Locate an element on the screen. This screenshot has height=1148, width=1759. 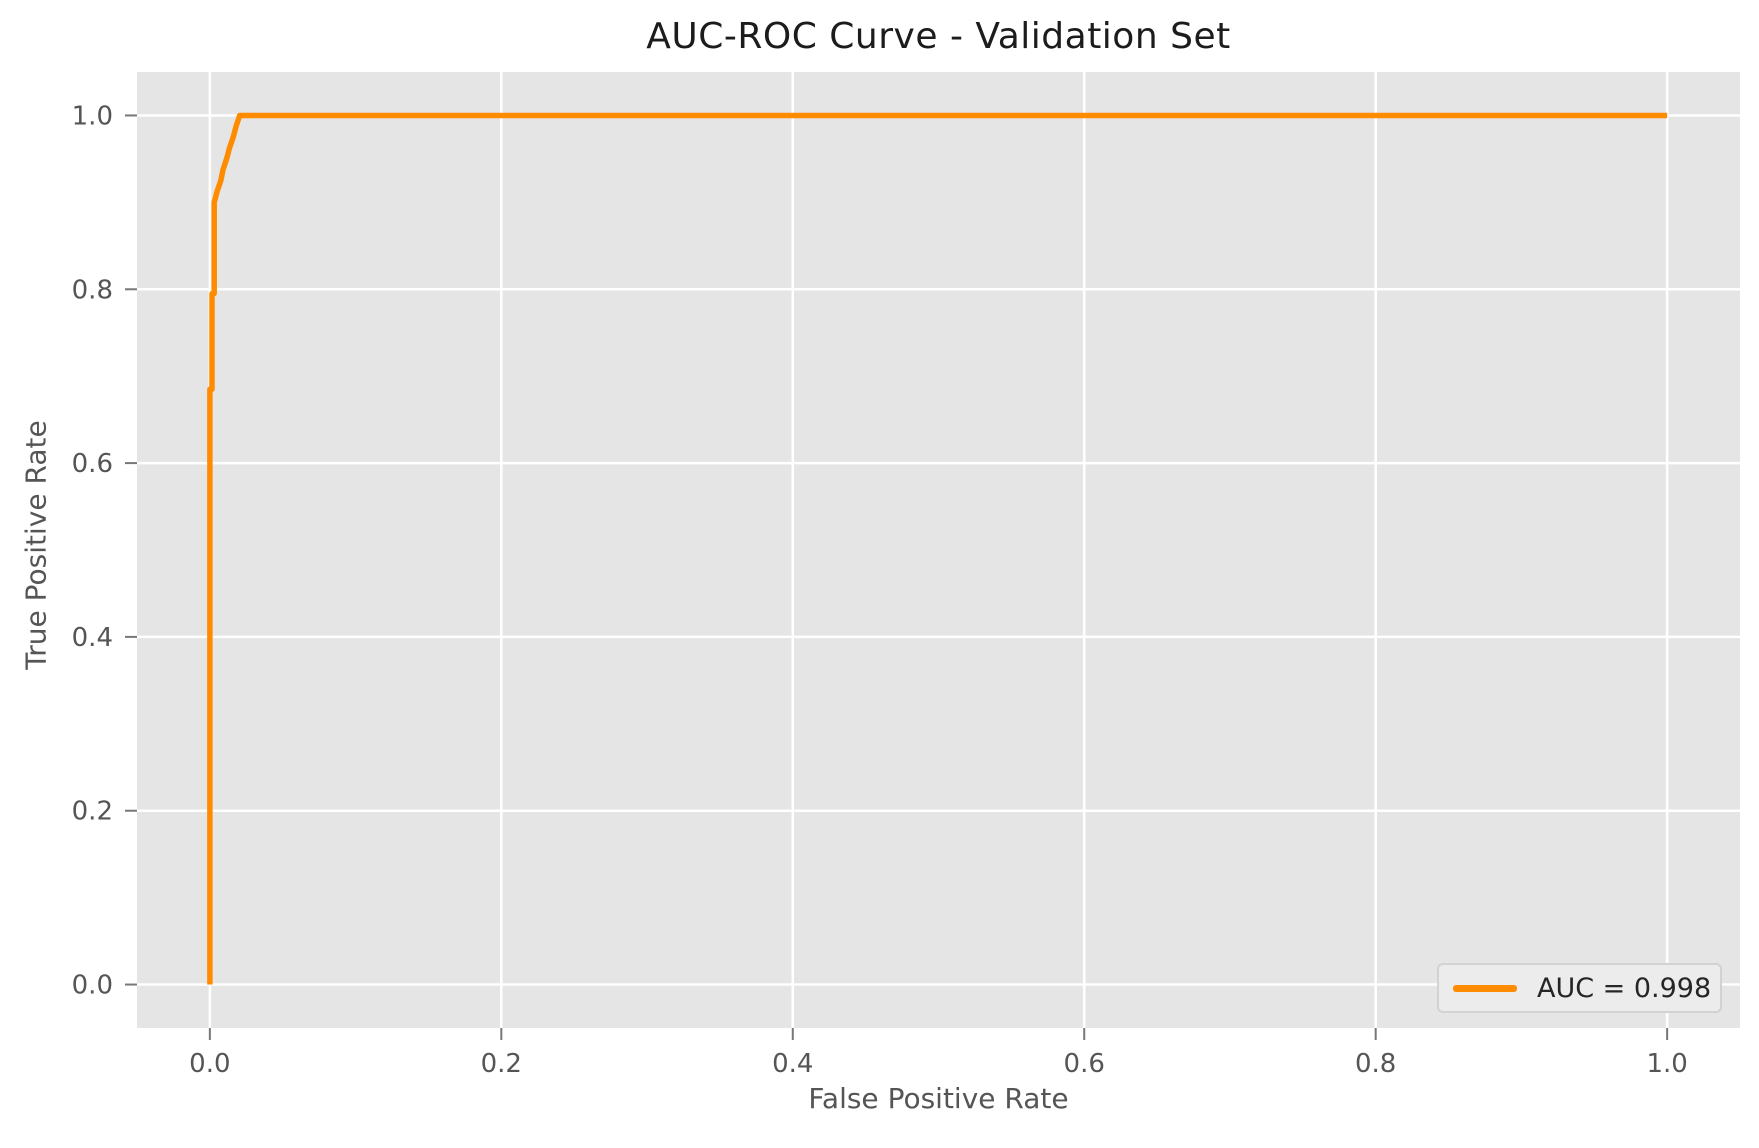
x-tick-label: 1.0 is located at coordinates (1666, 1064).